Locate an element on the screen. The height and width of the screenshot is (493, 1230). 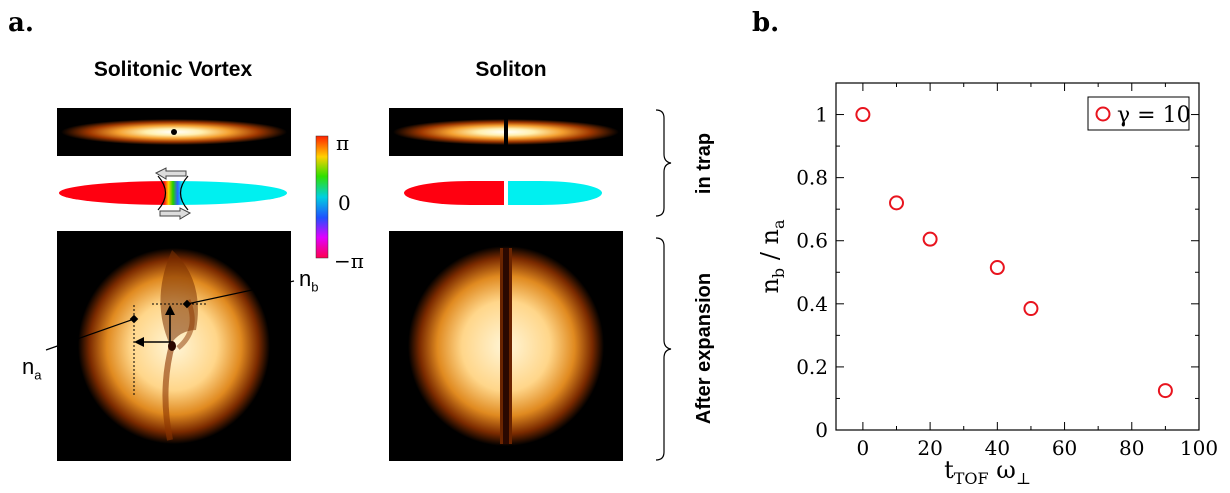
panel-b-label: b. is located at coordinates (766, 23).